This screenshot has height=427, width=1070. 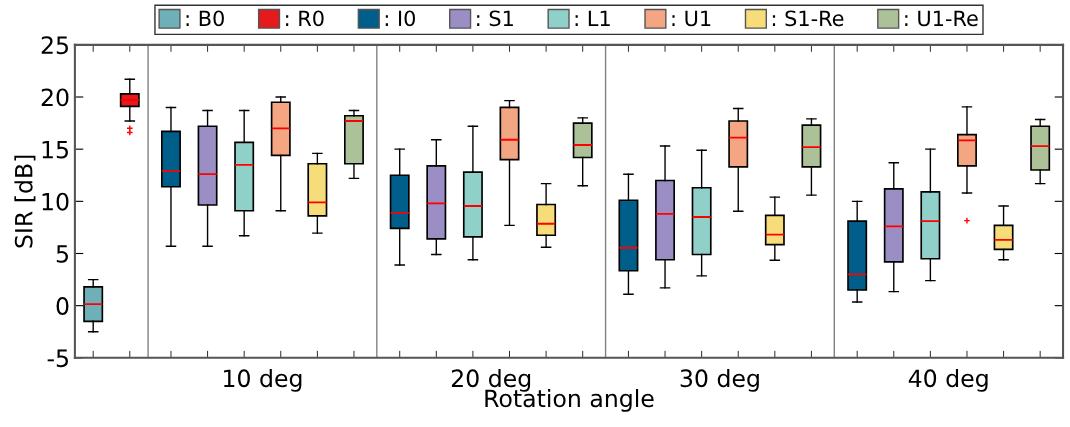 I want to click on x-tick-label: 40 deg, so click(x=948, y=380).